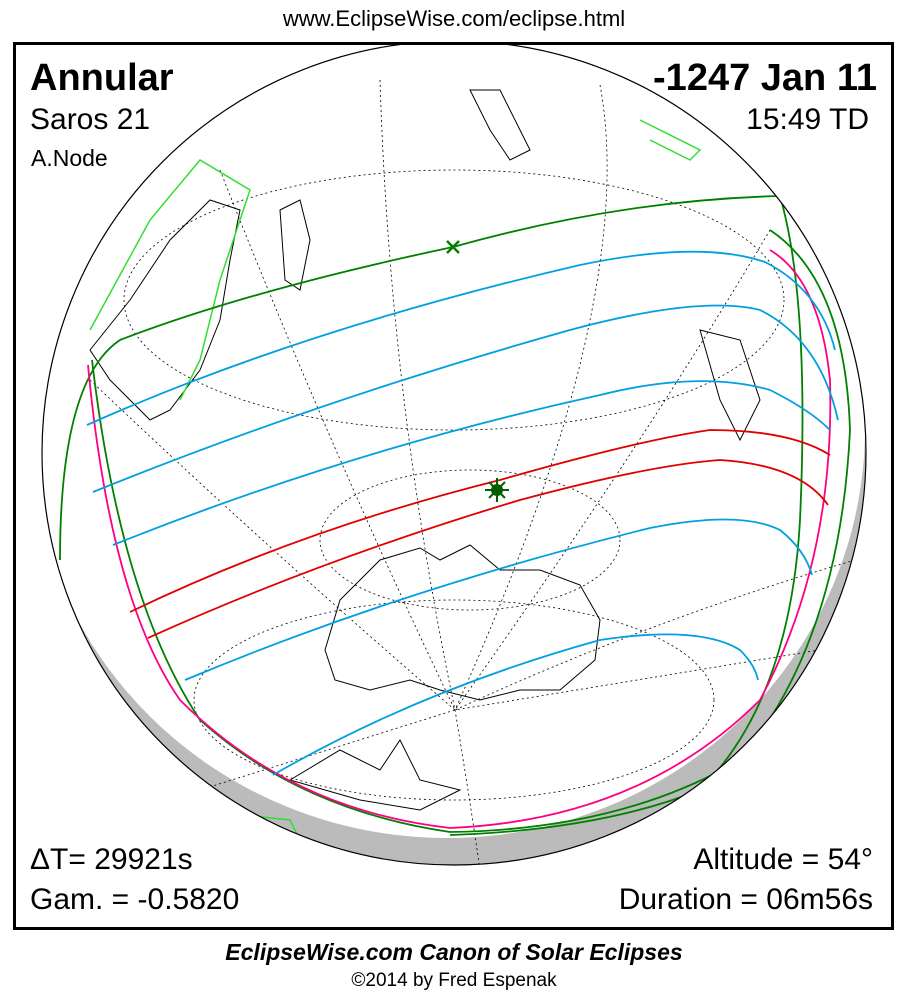 This screenshot has width=908, height=1004. Describe the element at coordinates (807, 119) in the screenshot. I see `eclipse-time: 15:49 TD` at that location.